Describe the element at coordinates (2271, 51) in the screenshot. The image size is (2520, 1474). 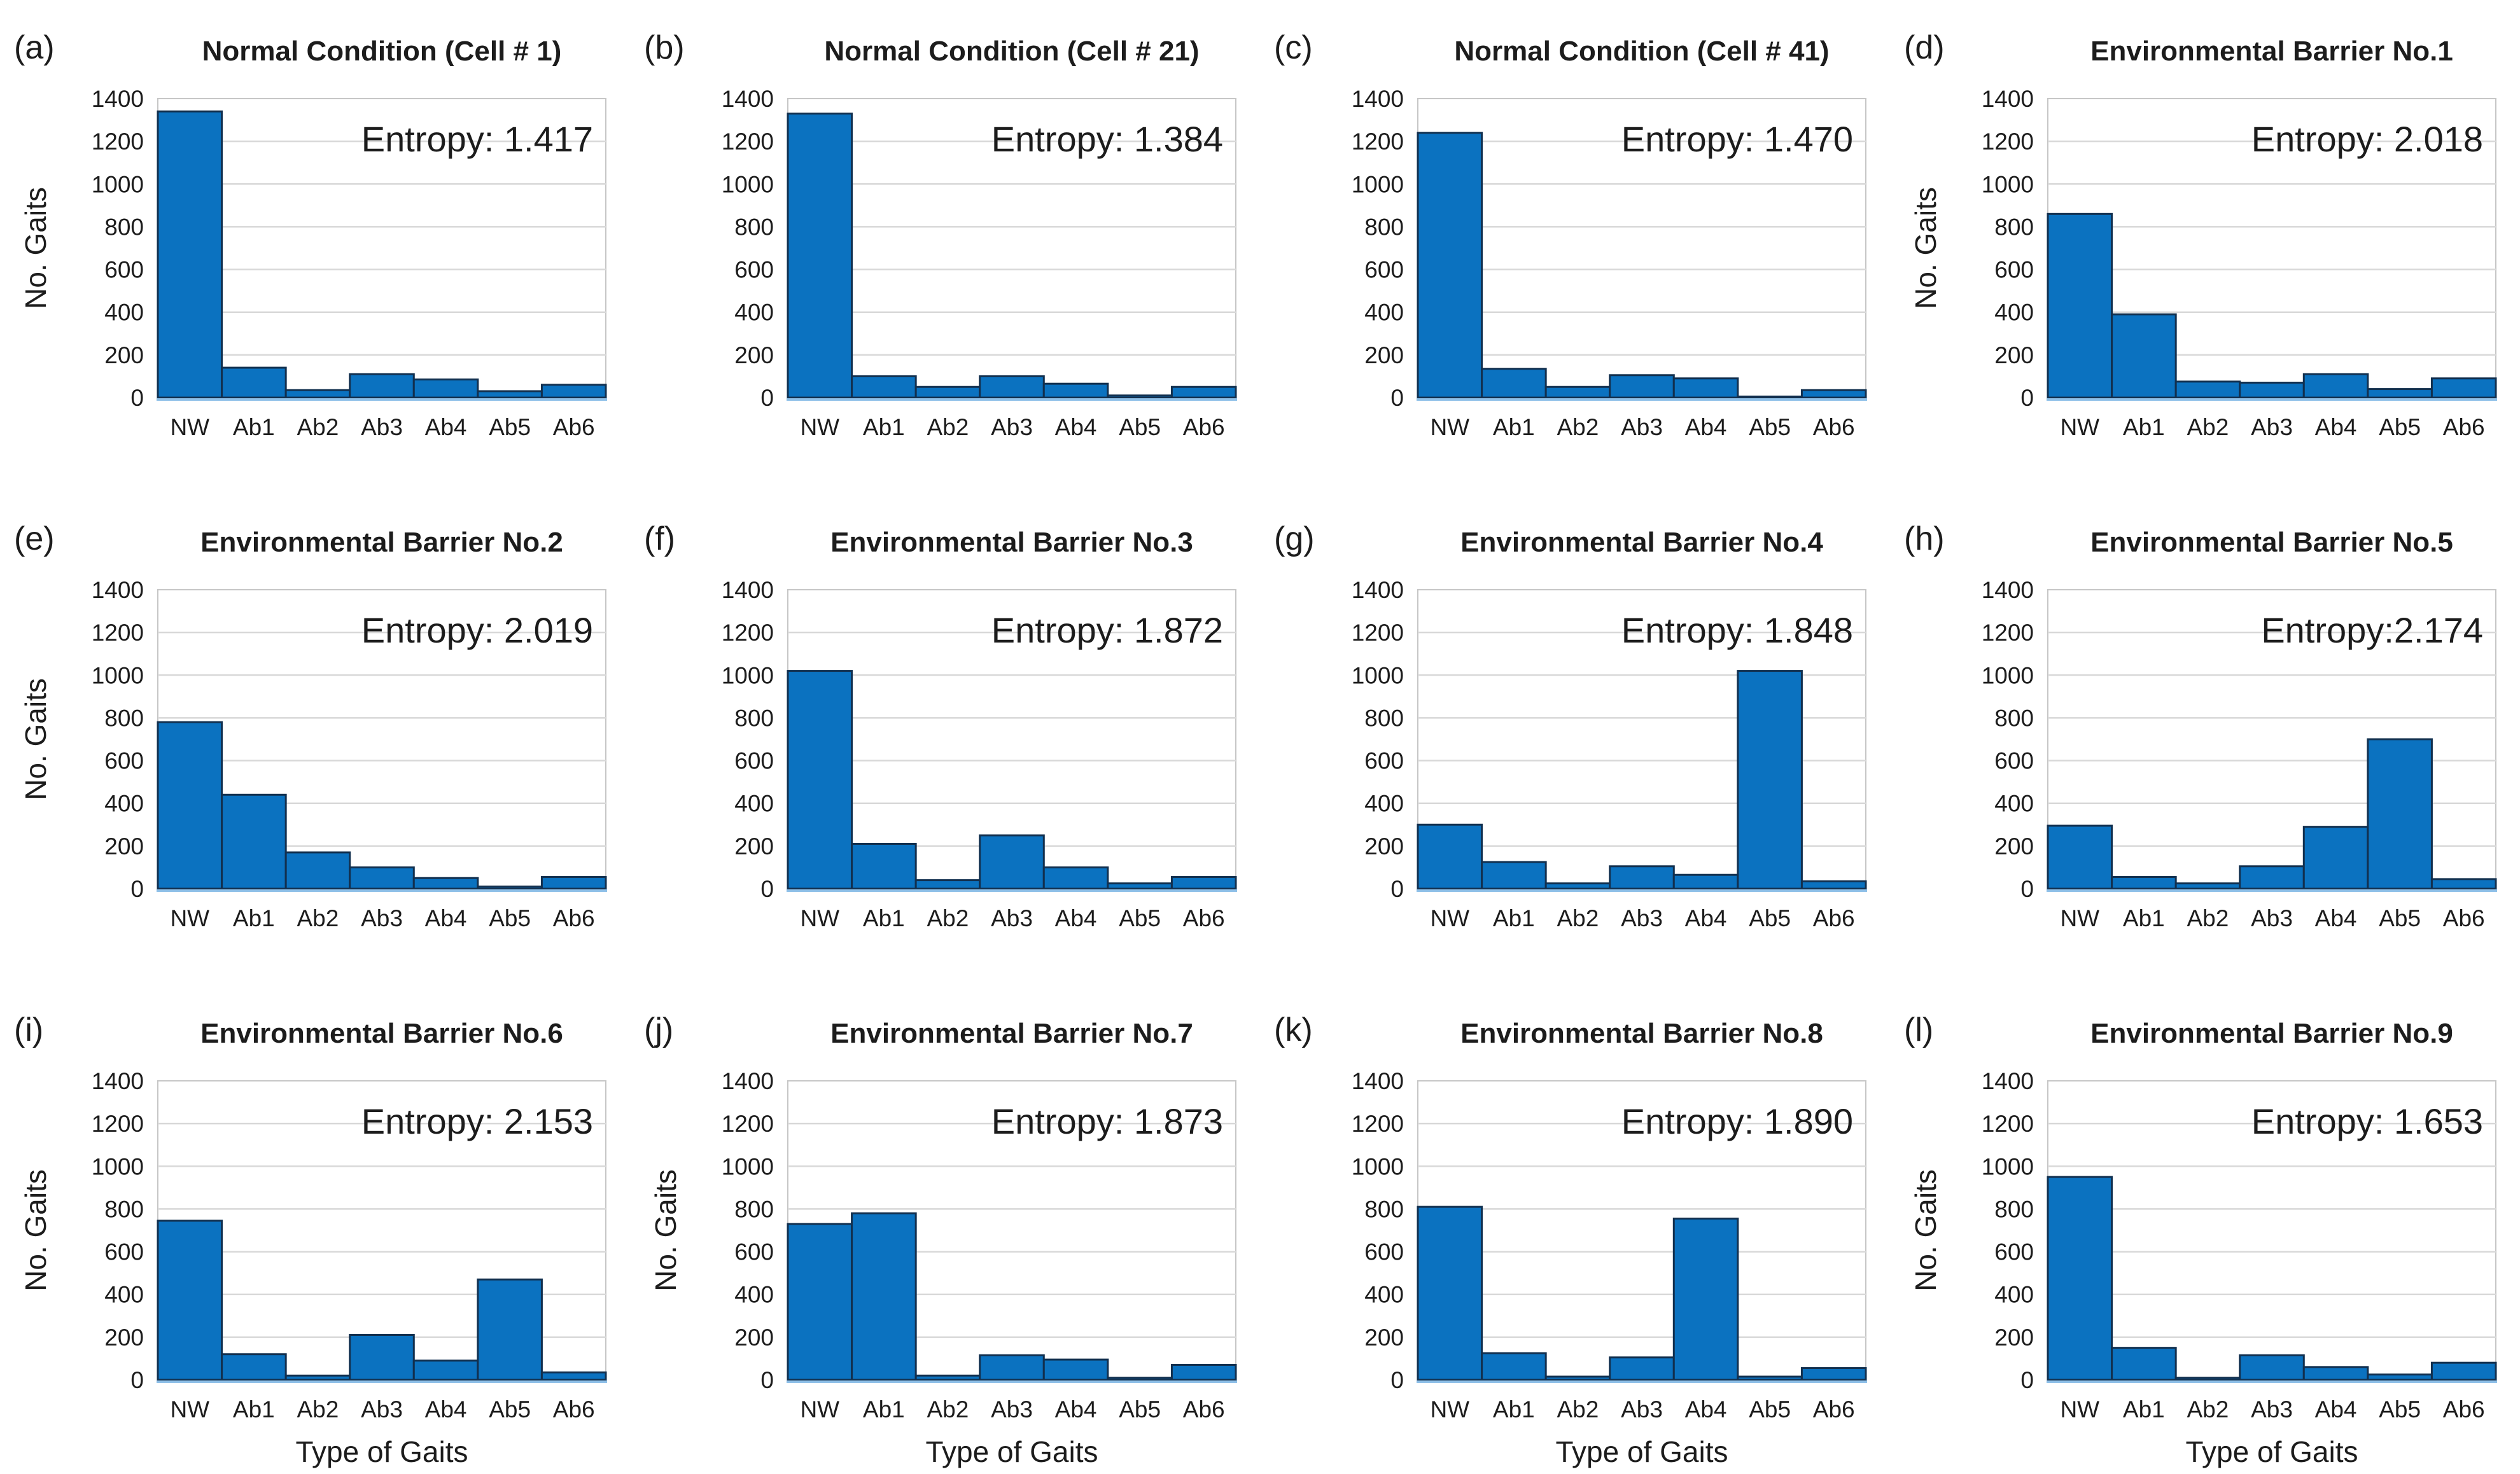
I see `chart-title: Environmental Barrier No.1` at that location.